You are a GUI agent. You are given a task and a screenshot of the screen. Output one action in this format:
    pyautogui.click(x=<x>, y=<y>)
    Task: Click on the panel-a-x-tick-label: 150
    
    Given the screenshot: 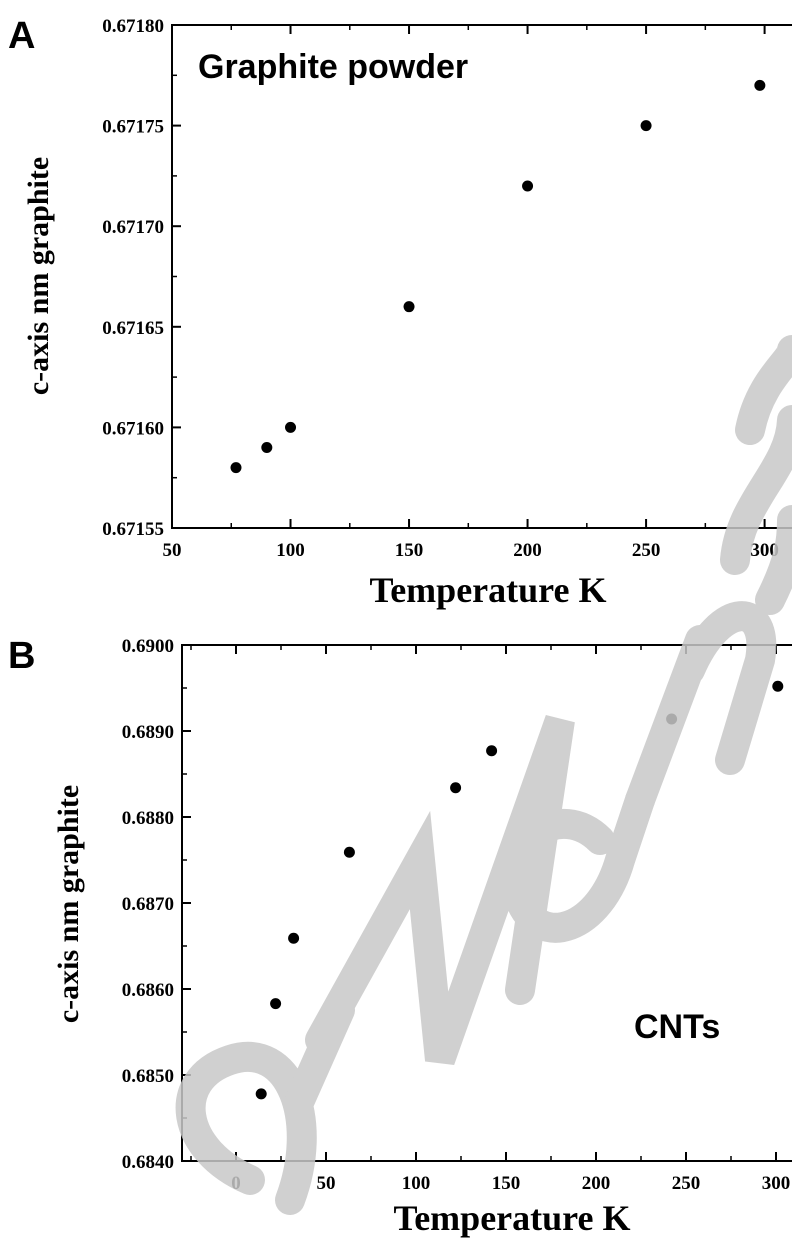 What is the action you would take?
    pyautogui.click(x=409, y=550)
    